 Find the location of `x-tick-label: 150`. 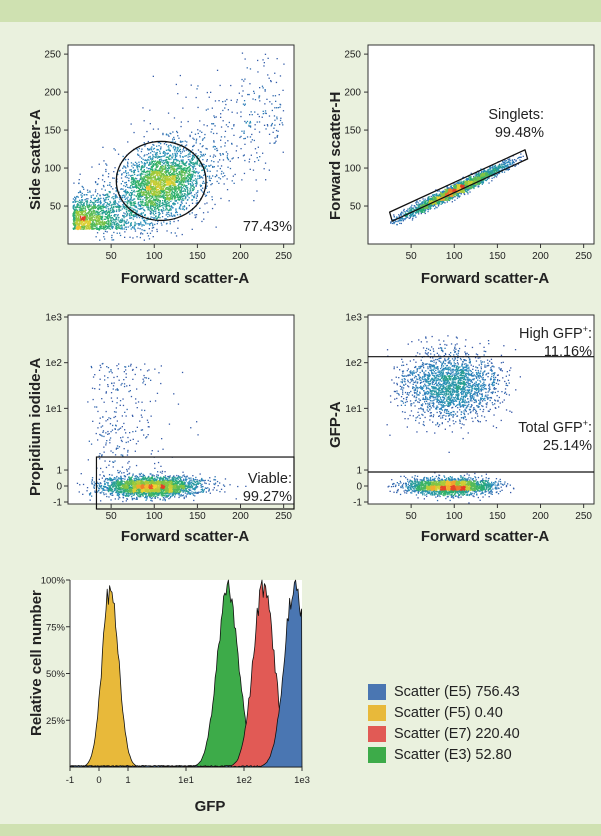

x-tick-label: 150 is located at coordinates (197, 256).